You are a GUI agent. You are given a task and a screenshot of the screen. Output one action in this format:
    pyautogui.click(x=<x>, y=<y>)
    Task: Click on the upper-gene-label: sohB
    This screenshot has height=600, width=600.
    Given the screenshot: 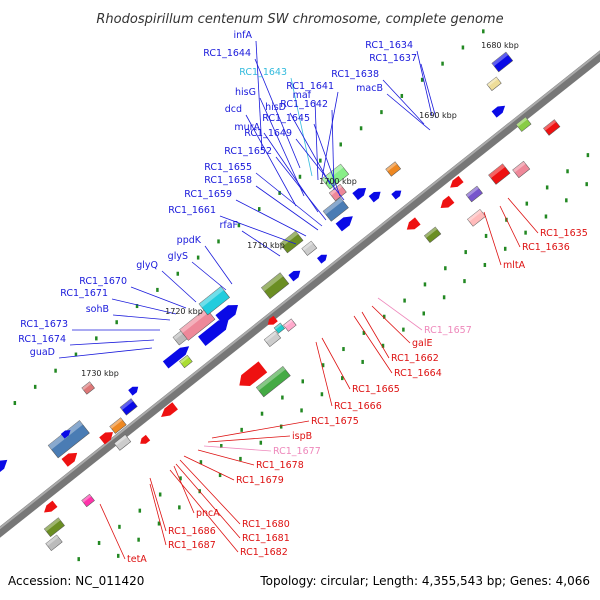 What is the action you would take?
    pyautogui.click(x=97, y=309)
    